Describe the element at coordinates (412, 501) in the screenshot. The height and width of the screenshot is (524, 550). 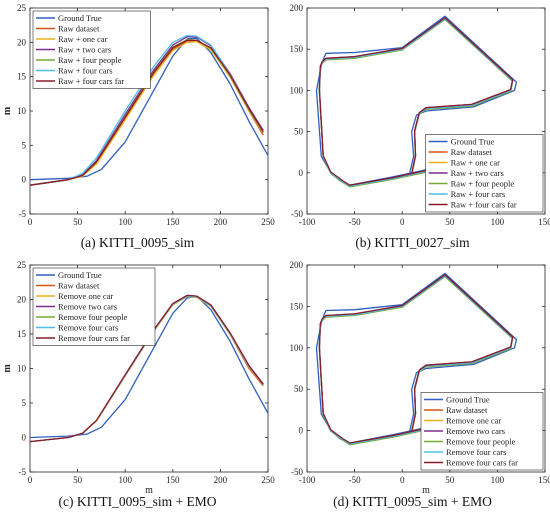
I see `panel-caption: (d) KITTI_0095_sim + EMO` at that location.